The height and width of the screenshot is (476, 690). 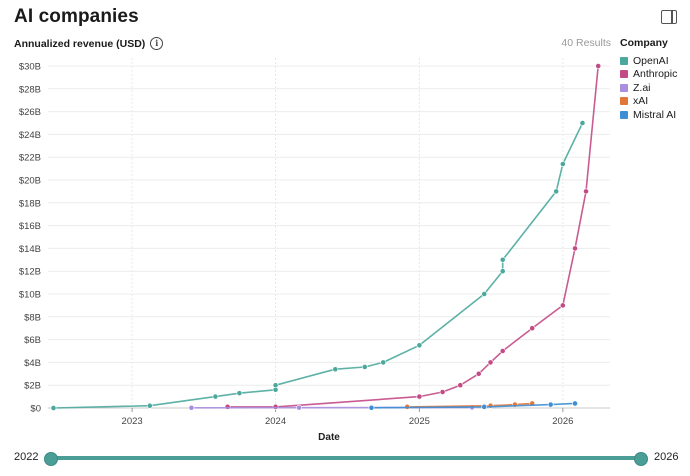 I want to click on info-icon: i, so click(x=157, y=43).